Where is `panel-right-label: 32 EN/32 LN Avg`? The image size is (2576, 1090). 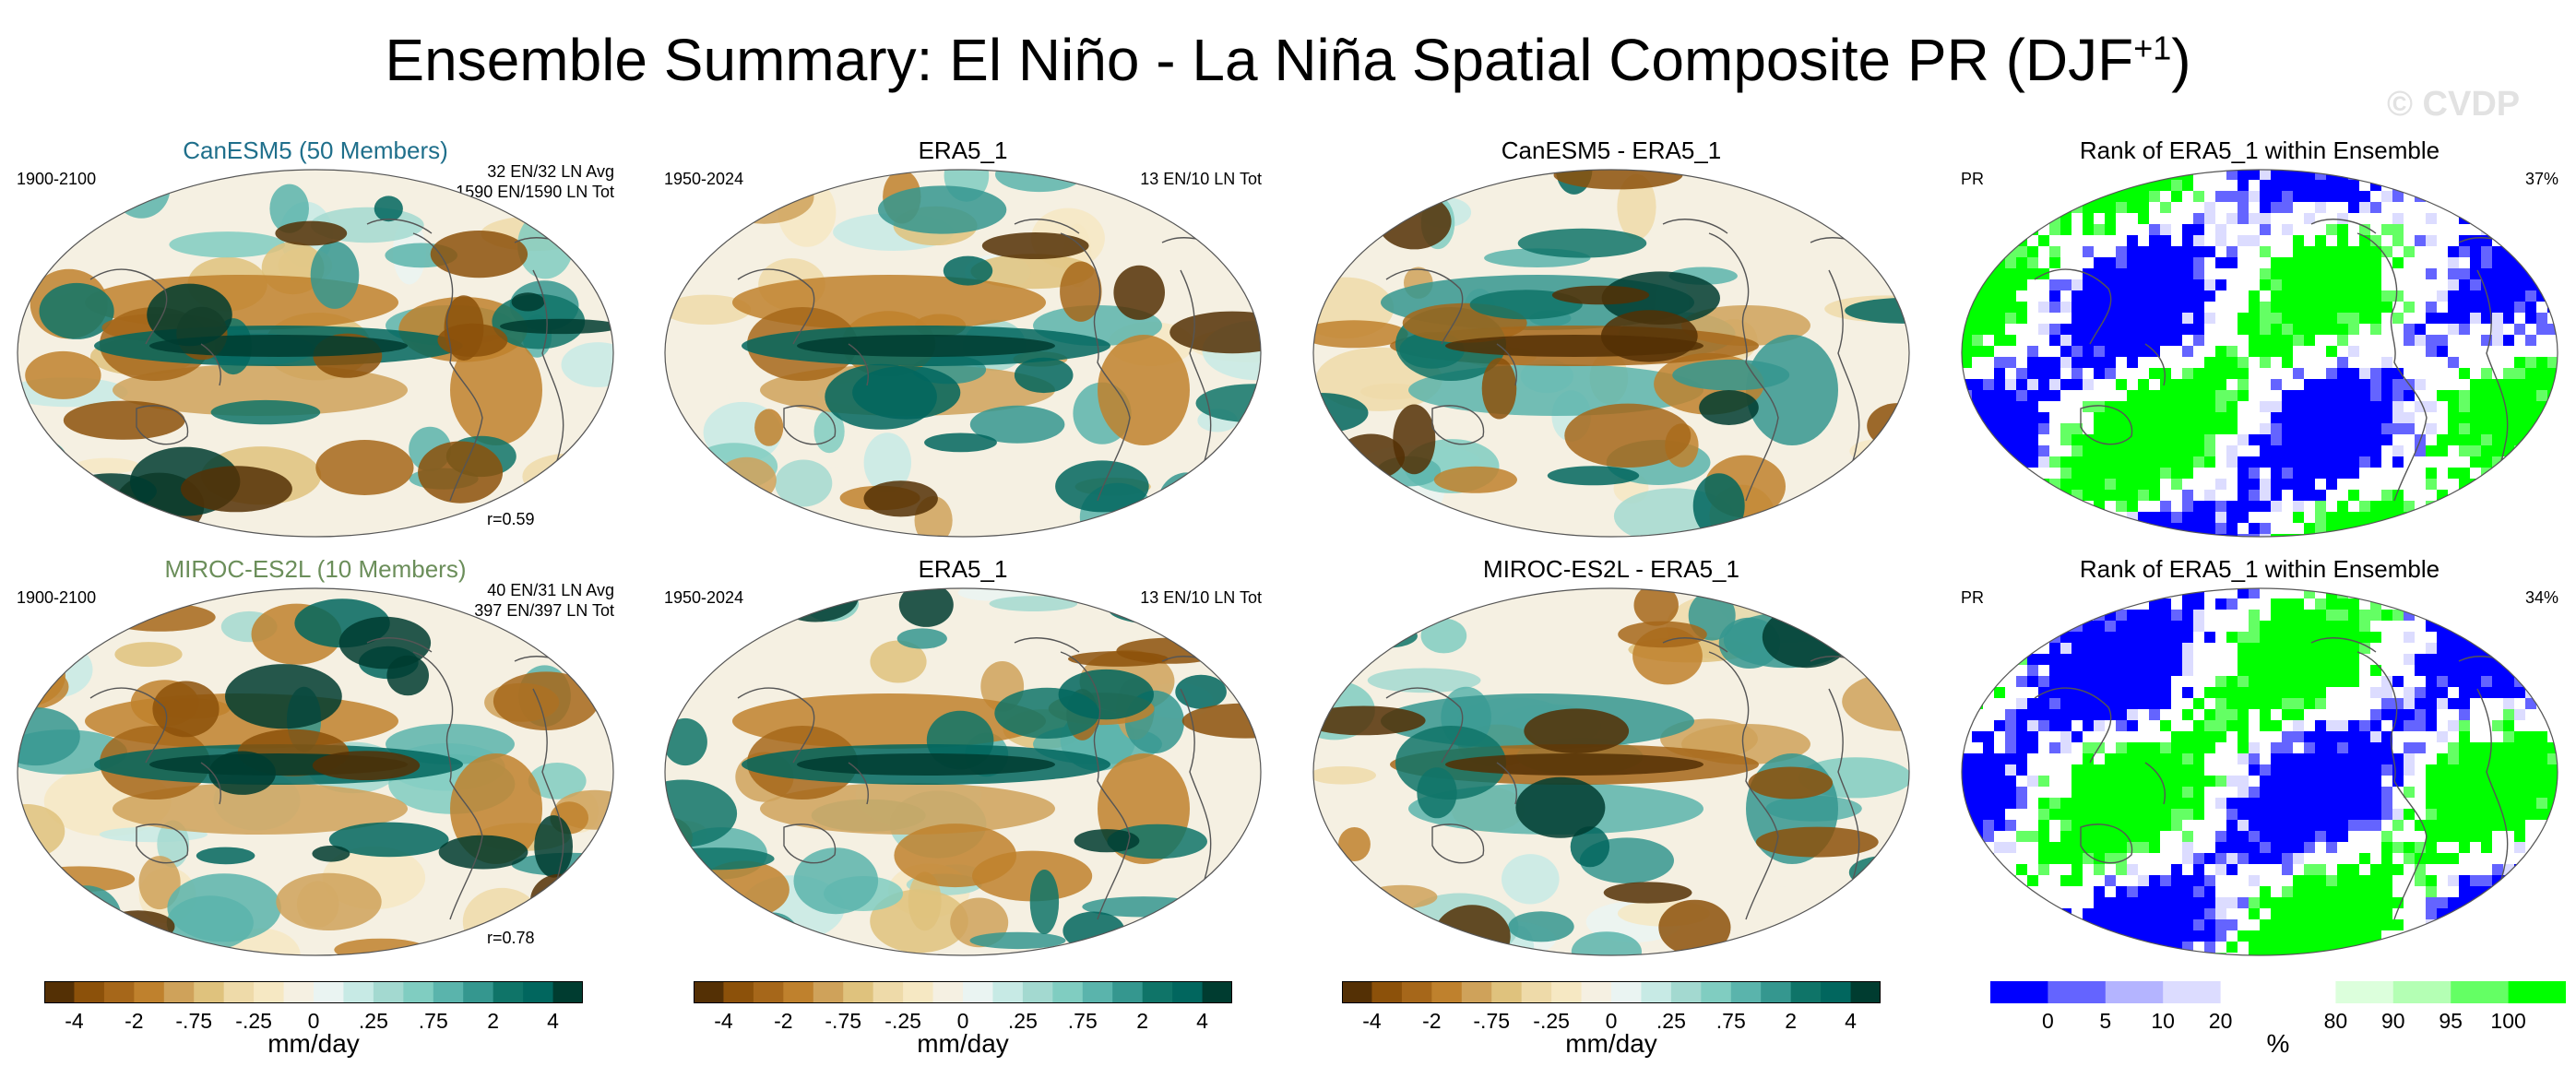
panel-right-label: 32 EN/32 LN Avg is located at coordinates (550, 171).